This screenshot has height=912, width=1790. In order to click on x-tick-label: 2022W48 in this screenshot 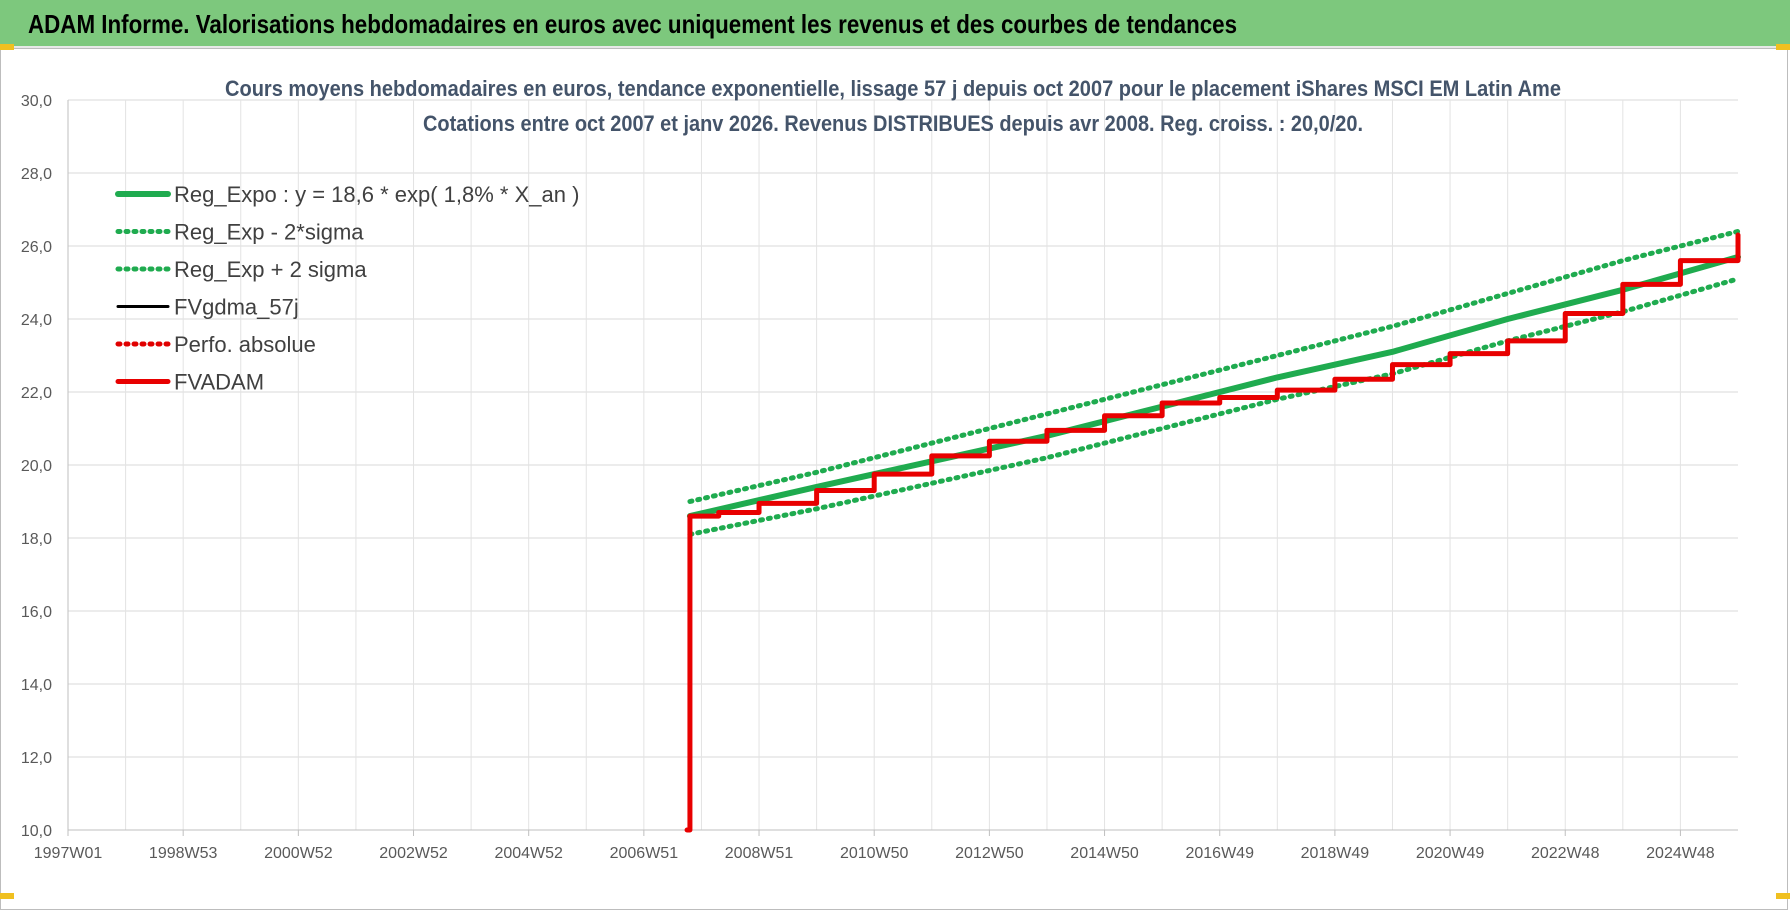, I will do `click(1565, 853)`.